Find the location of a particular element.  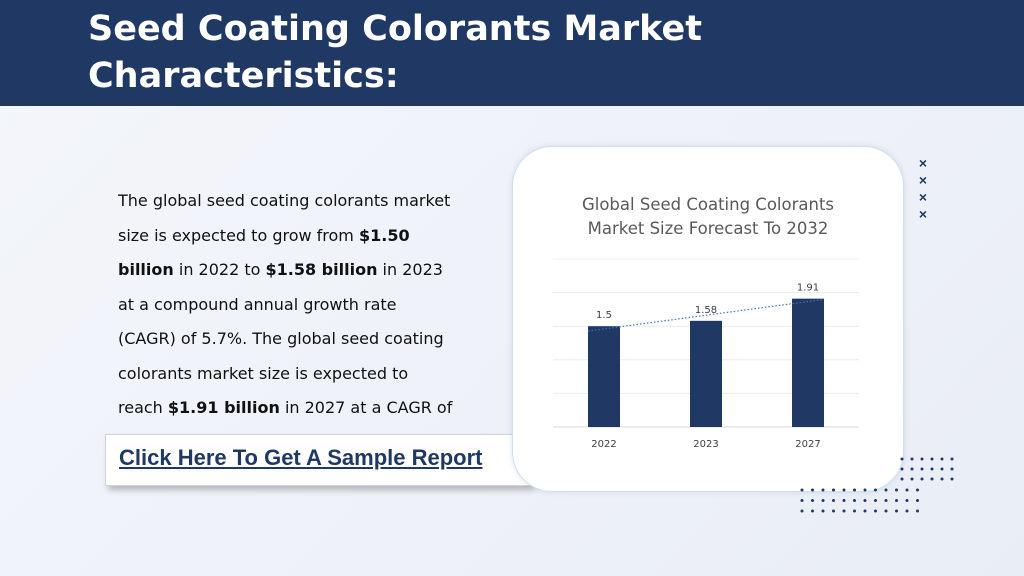

trendline is located at coordinates (706, 315).